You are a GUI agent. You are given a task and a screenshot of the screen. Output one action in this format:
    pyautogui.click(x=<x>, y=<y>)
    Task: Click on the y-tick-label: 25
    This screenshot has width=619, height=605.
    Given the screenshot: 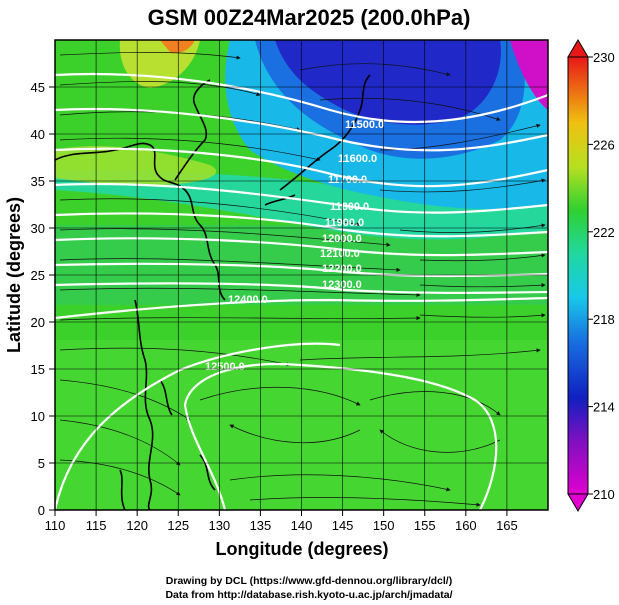 What is the action you would take?
    pyautogui.click(x=38, y=275)
    